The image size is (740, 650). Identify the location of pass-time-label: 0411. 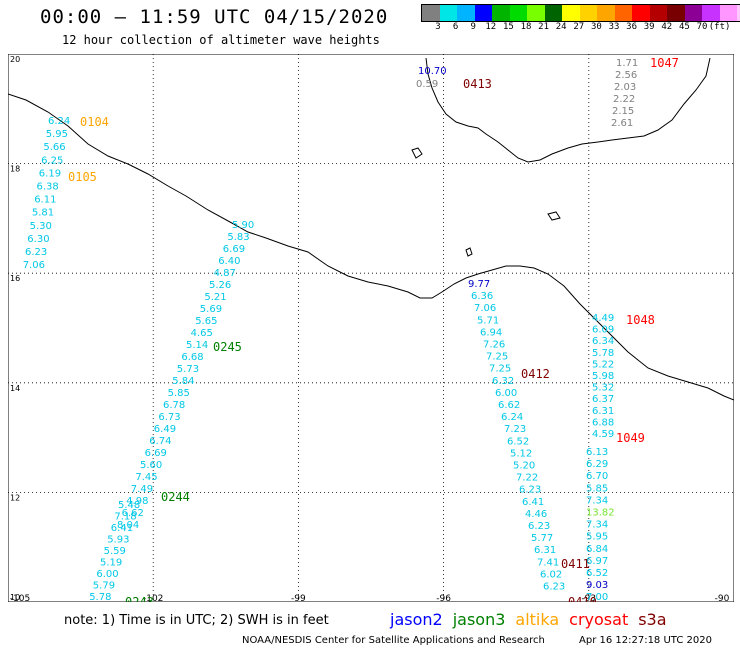
(575, 564).